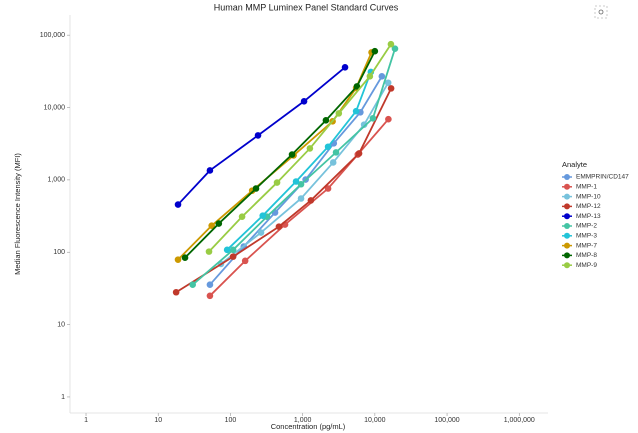  What do you see at coordinates (306, 7) in the screenshot?
I see `chart-title: Human MMP Luminex Panel Standard Curves` at bounding box center [306, 7].